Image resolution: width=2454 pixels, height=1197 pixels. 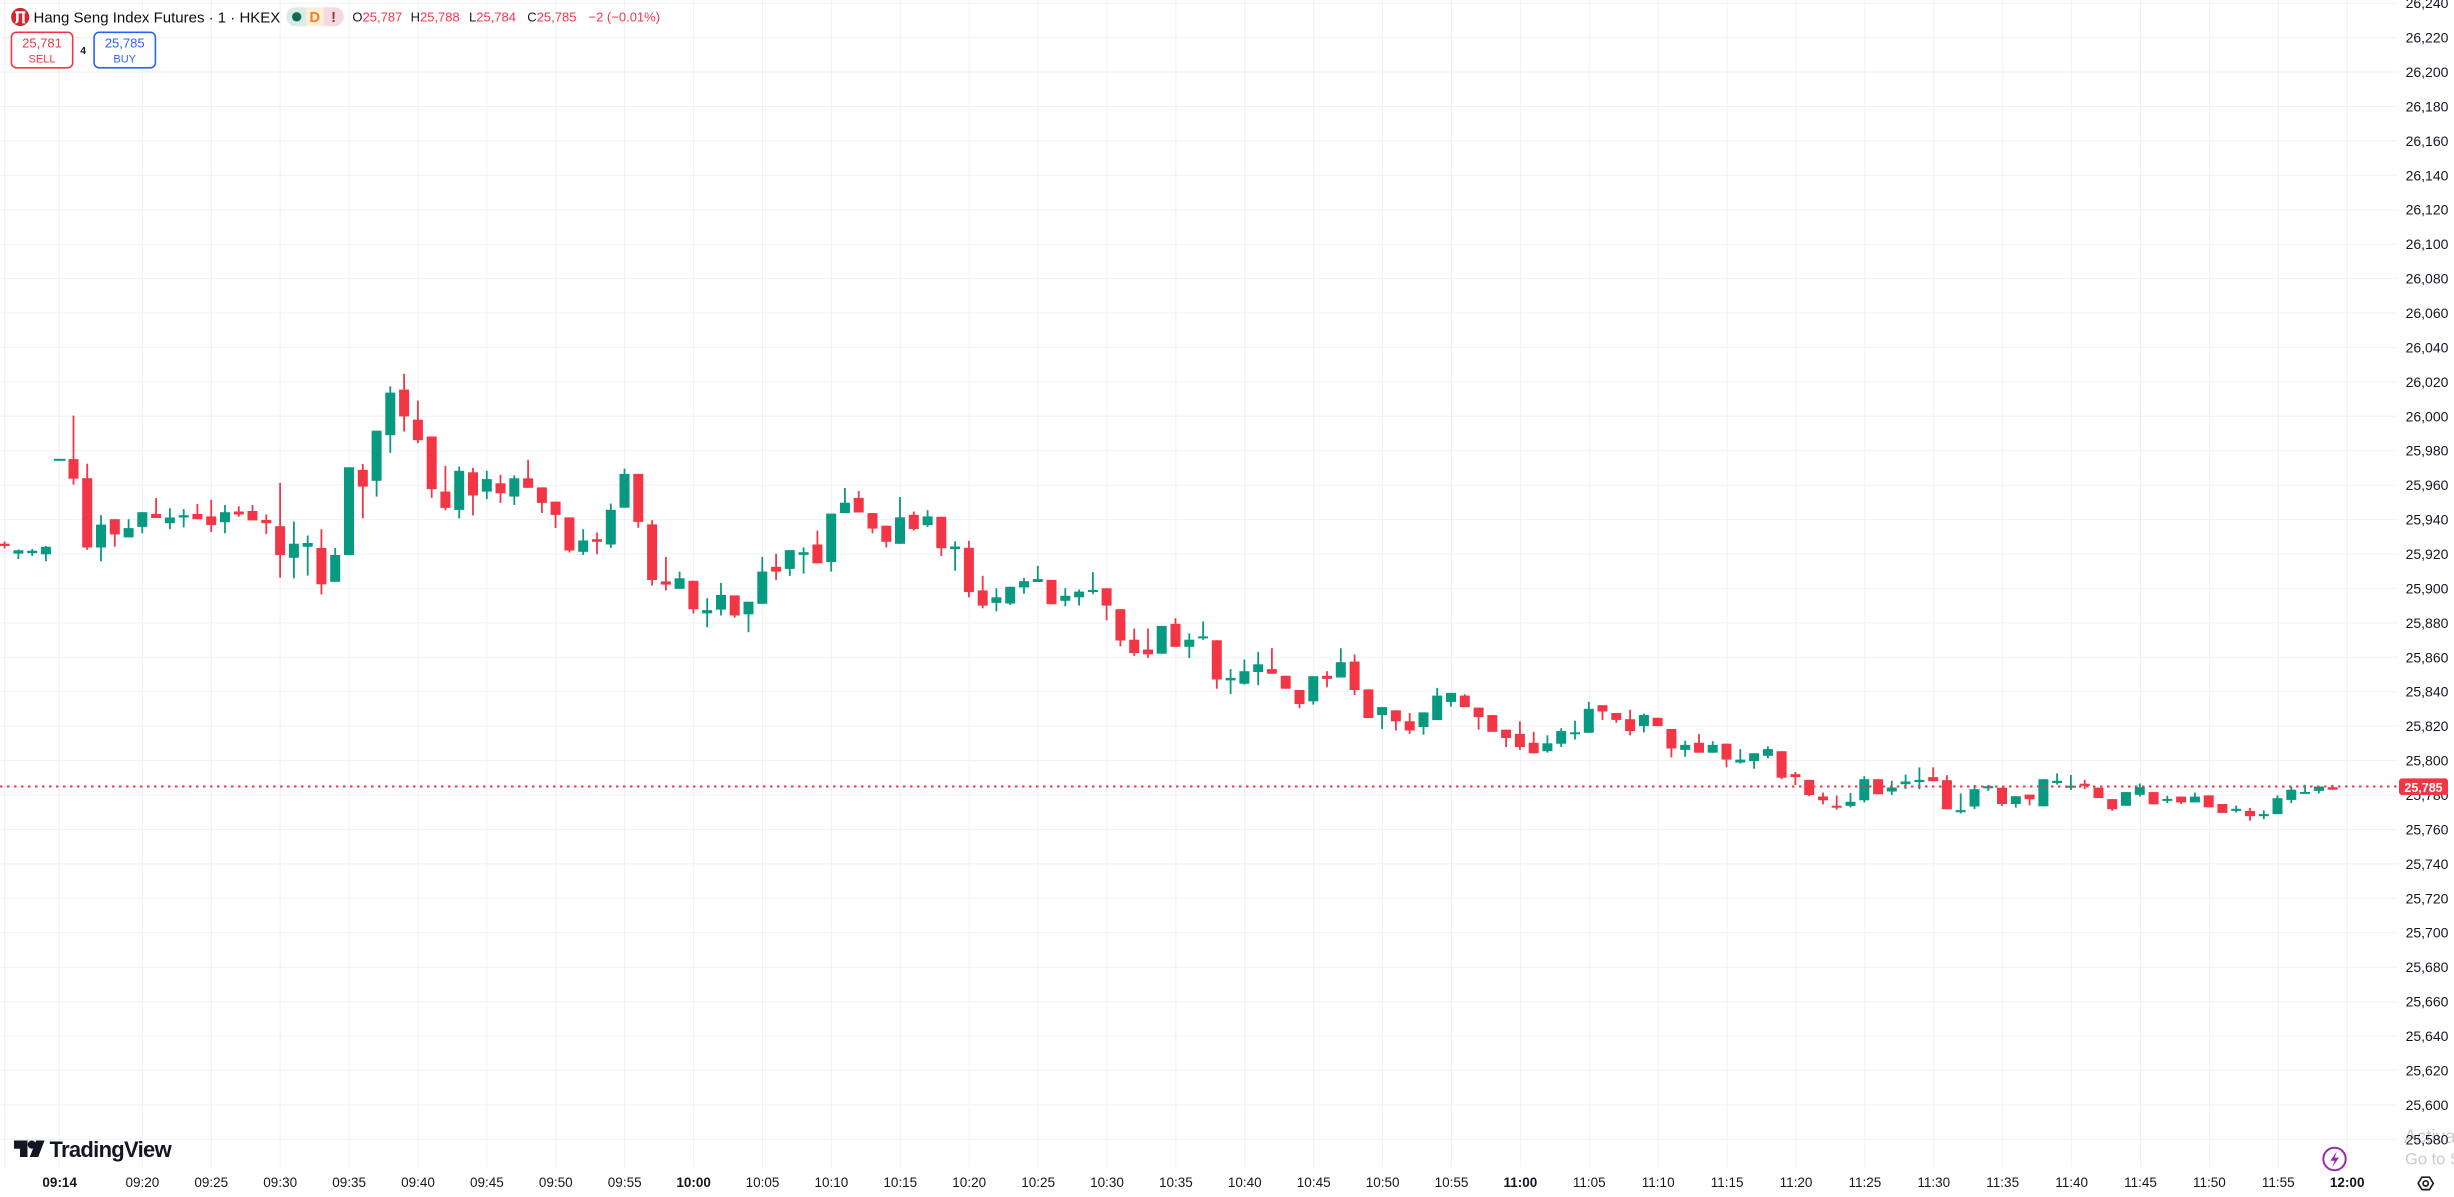 What do you see at coordinates (124, 60) in the screenshot?
I see `svg-text: BUY` at bounding box center [124, 60].